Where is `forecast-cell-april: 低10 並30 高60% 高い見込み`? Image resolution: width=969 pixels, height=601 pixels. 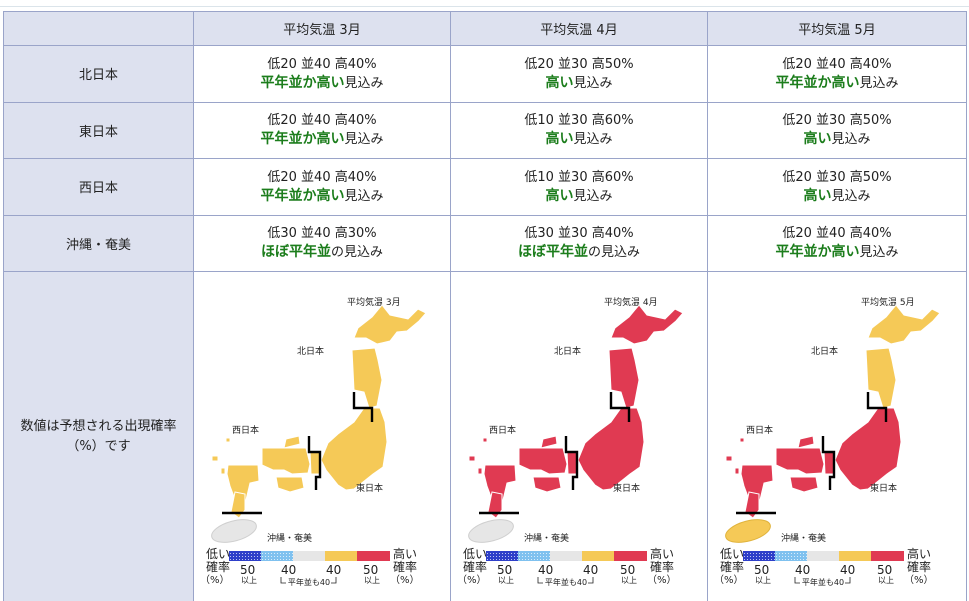
forecast-cell-april: 低10 並30 高60% 高い見込み is located at coordinates (579, 130).